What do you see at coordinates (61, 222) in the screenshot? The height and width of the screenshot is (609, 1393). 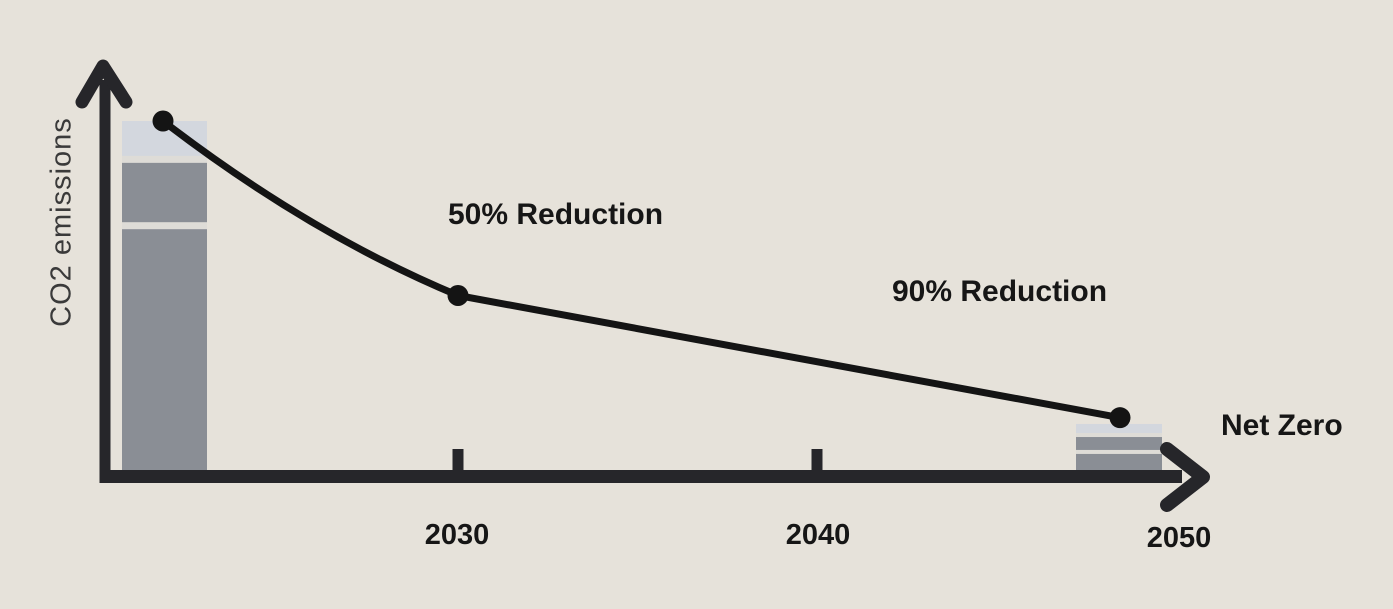 I see `y-axis-label: CO2 emissions` at bounding box center [61, 222].